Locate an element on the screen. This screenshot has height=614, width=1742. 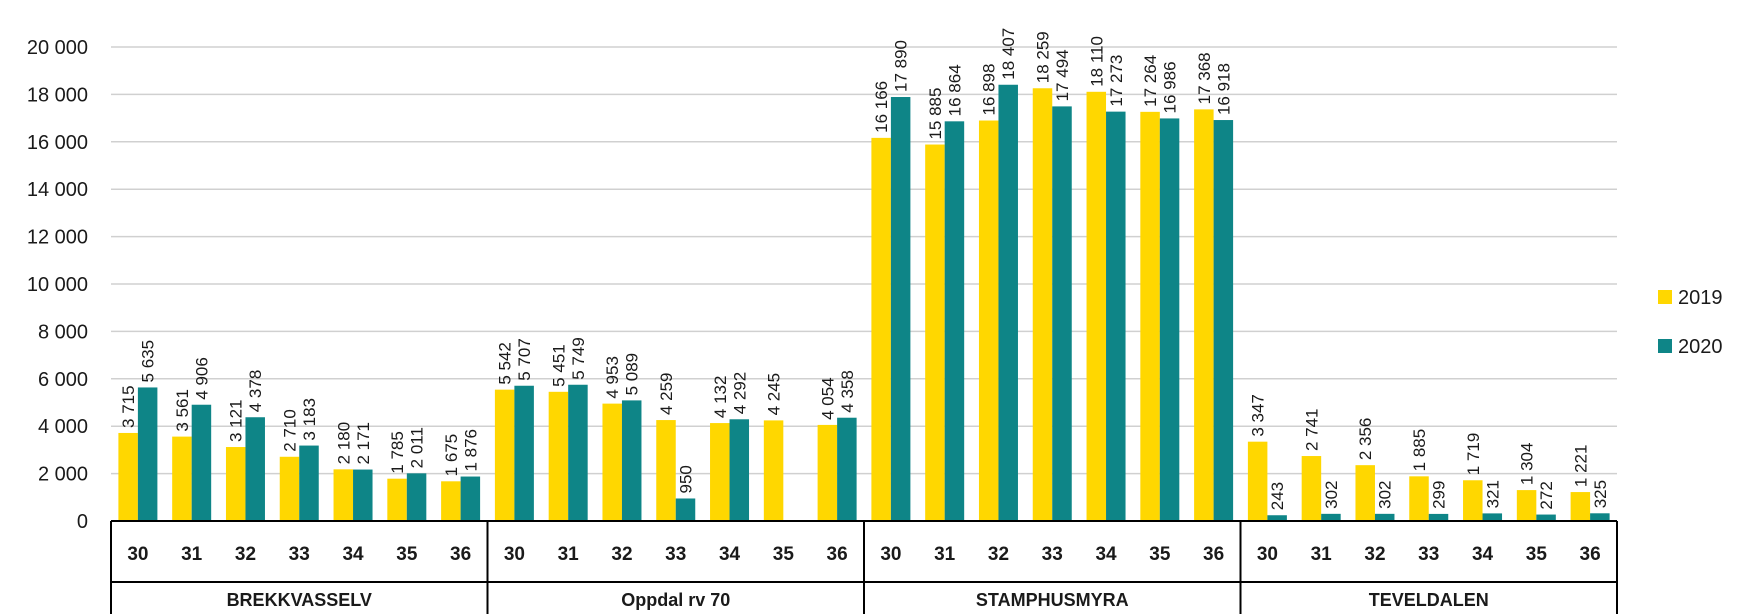
data-label: 18 259 is located at coordinates (1043, 57).